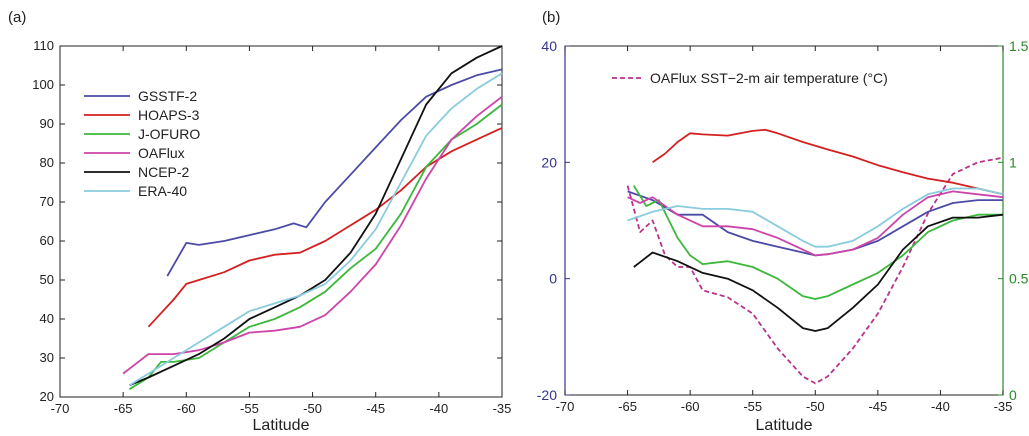 Image resolution: width=1029 pixels, height=436 pixels. Describe the element at coordinates (1013, 395) in the screenshot. I see `right-y-tick-label: 0` at that location.